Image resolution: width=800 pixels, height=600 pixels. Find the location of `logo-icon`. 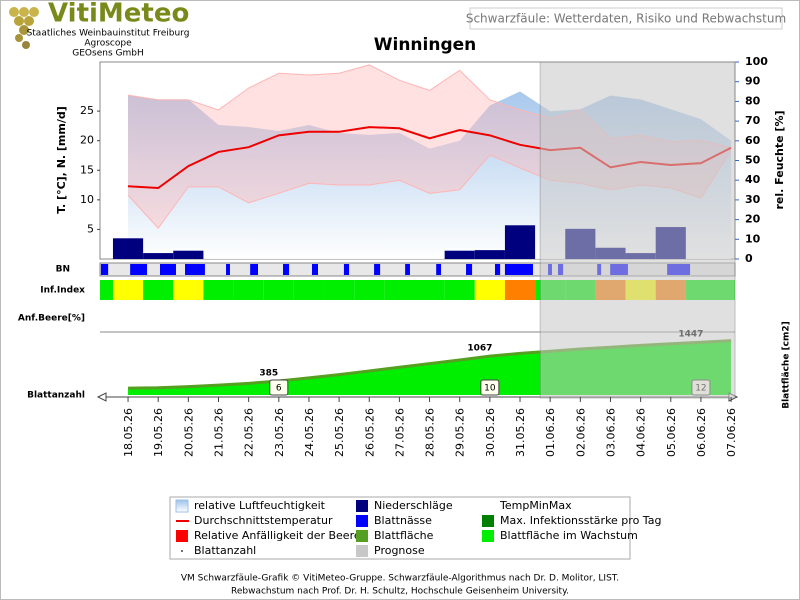

logo-icon is located at coordinates (24, 28).